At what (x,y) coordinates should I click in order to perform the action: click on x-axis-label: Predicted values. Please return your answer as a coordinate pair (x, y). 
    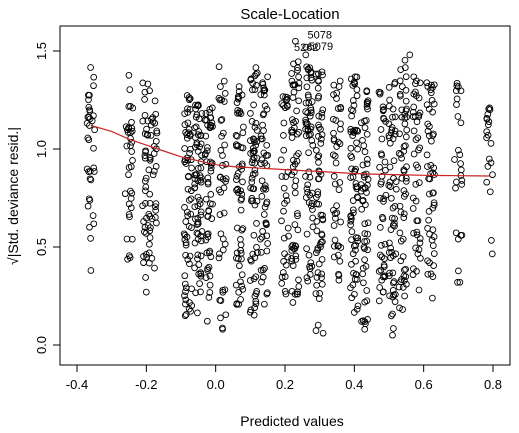
    Looking at the image, I should click on (292, 421).